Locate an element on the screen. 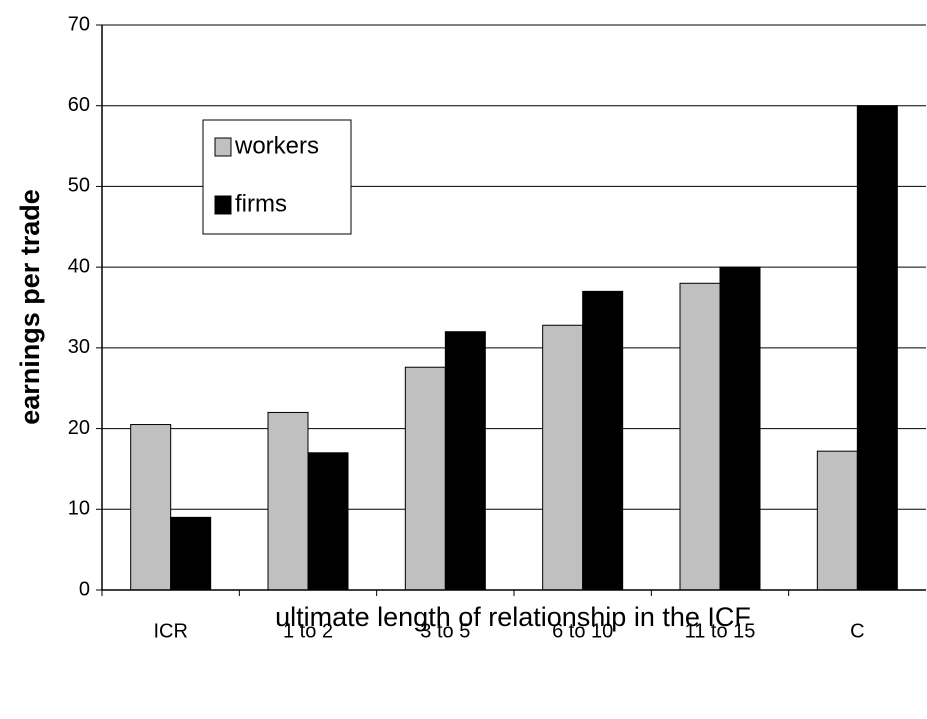 The image size is (927, 719). y-tick-label: 0 is located at coordinates (84, 589).